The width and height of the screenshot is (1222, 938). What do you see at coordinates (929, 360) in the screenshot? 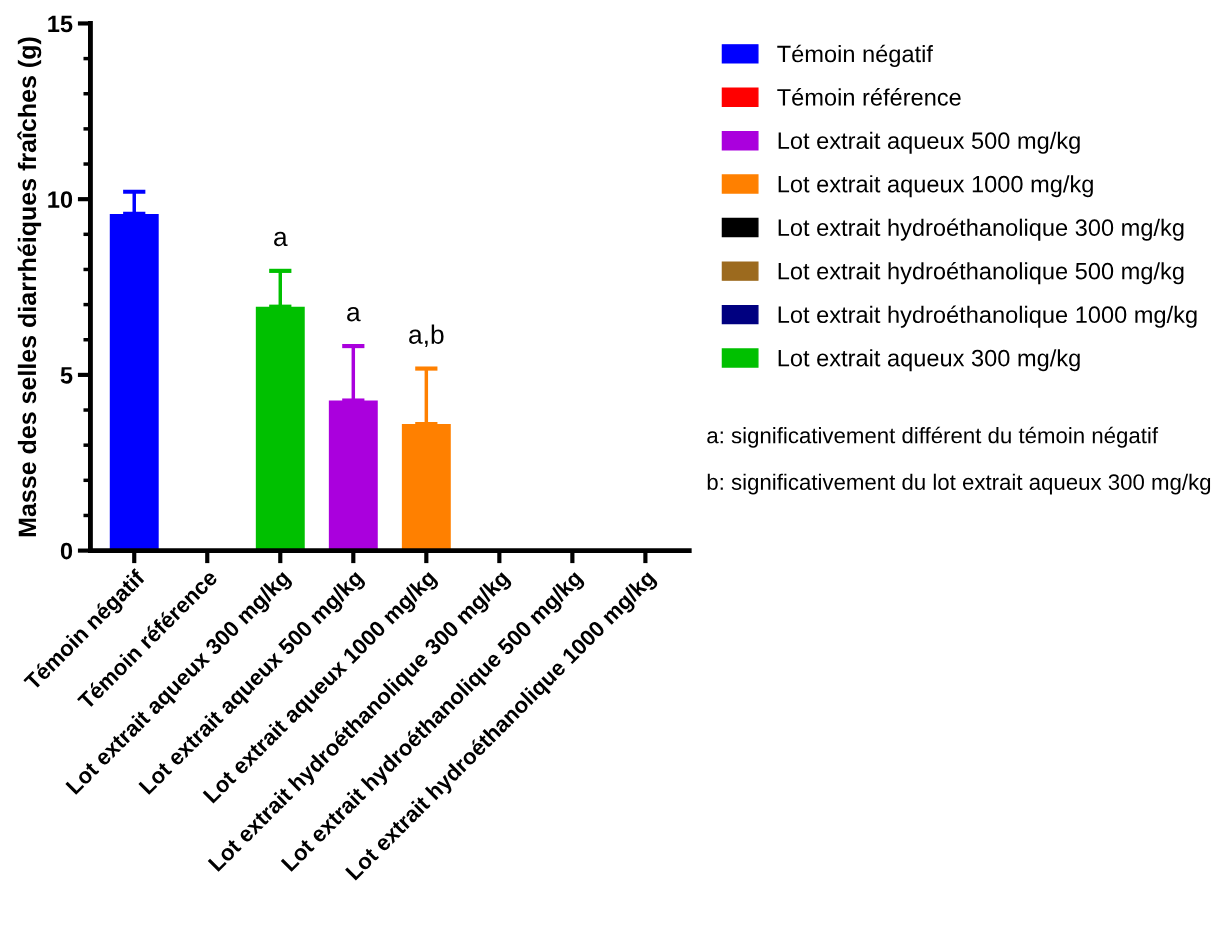
I see `legend-label: Lot extrait aqueux 300 mg/kg` at bounding box center [929, 360].